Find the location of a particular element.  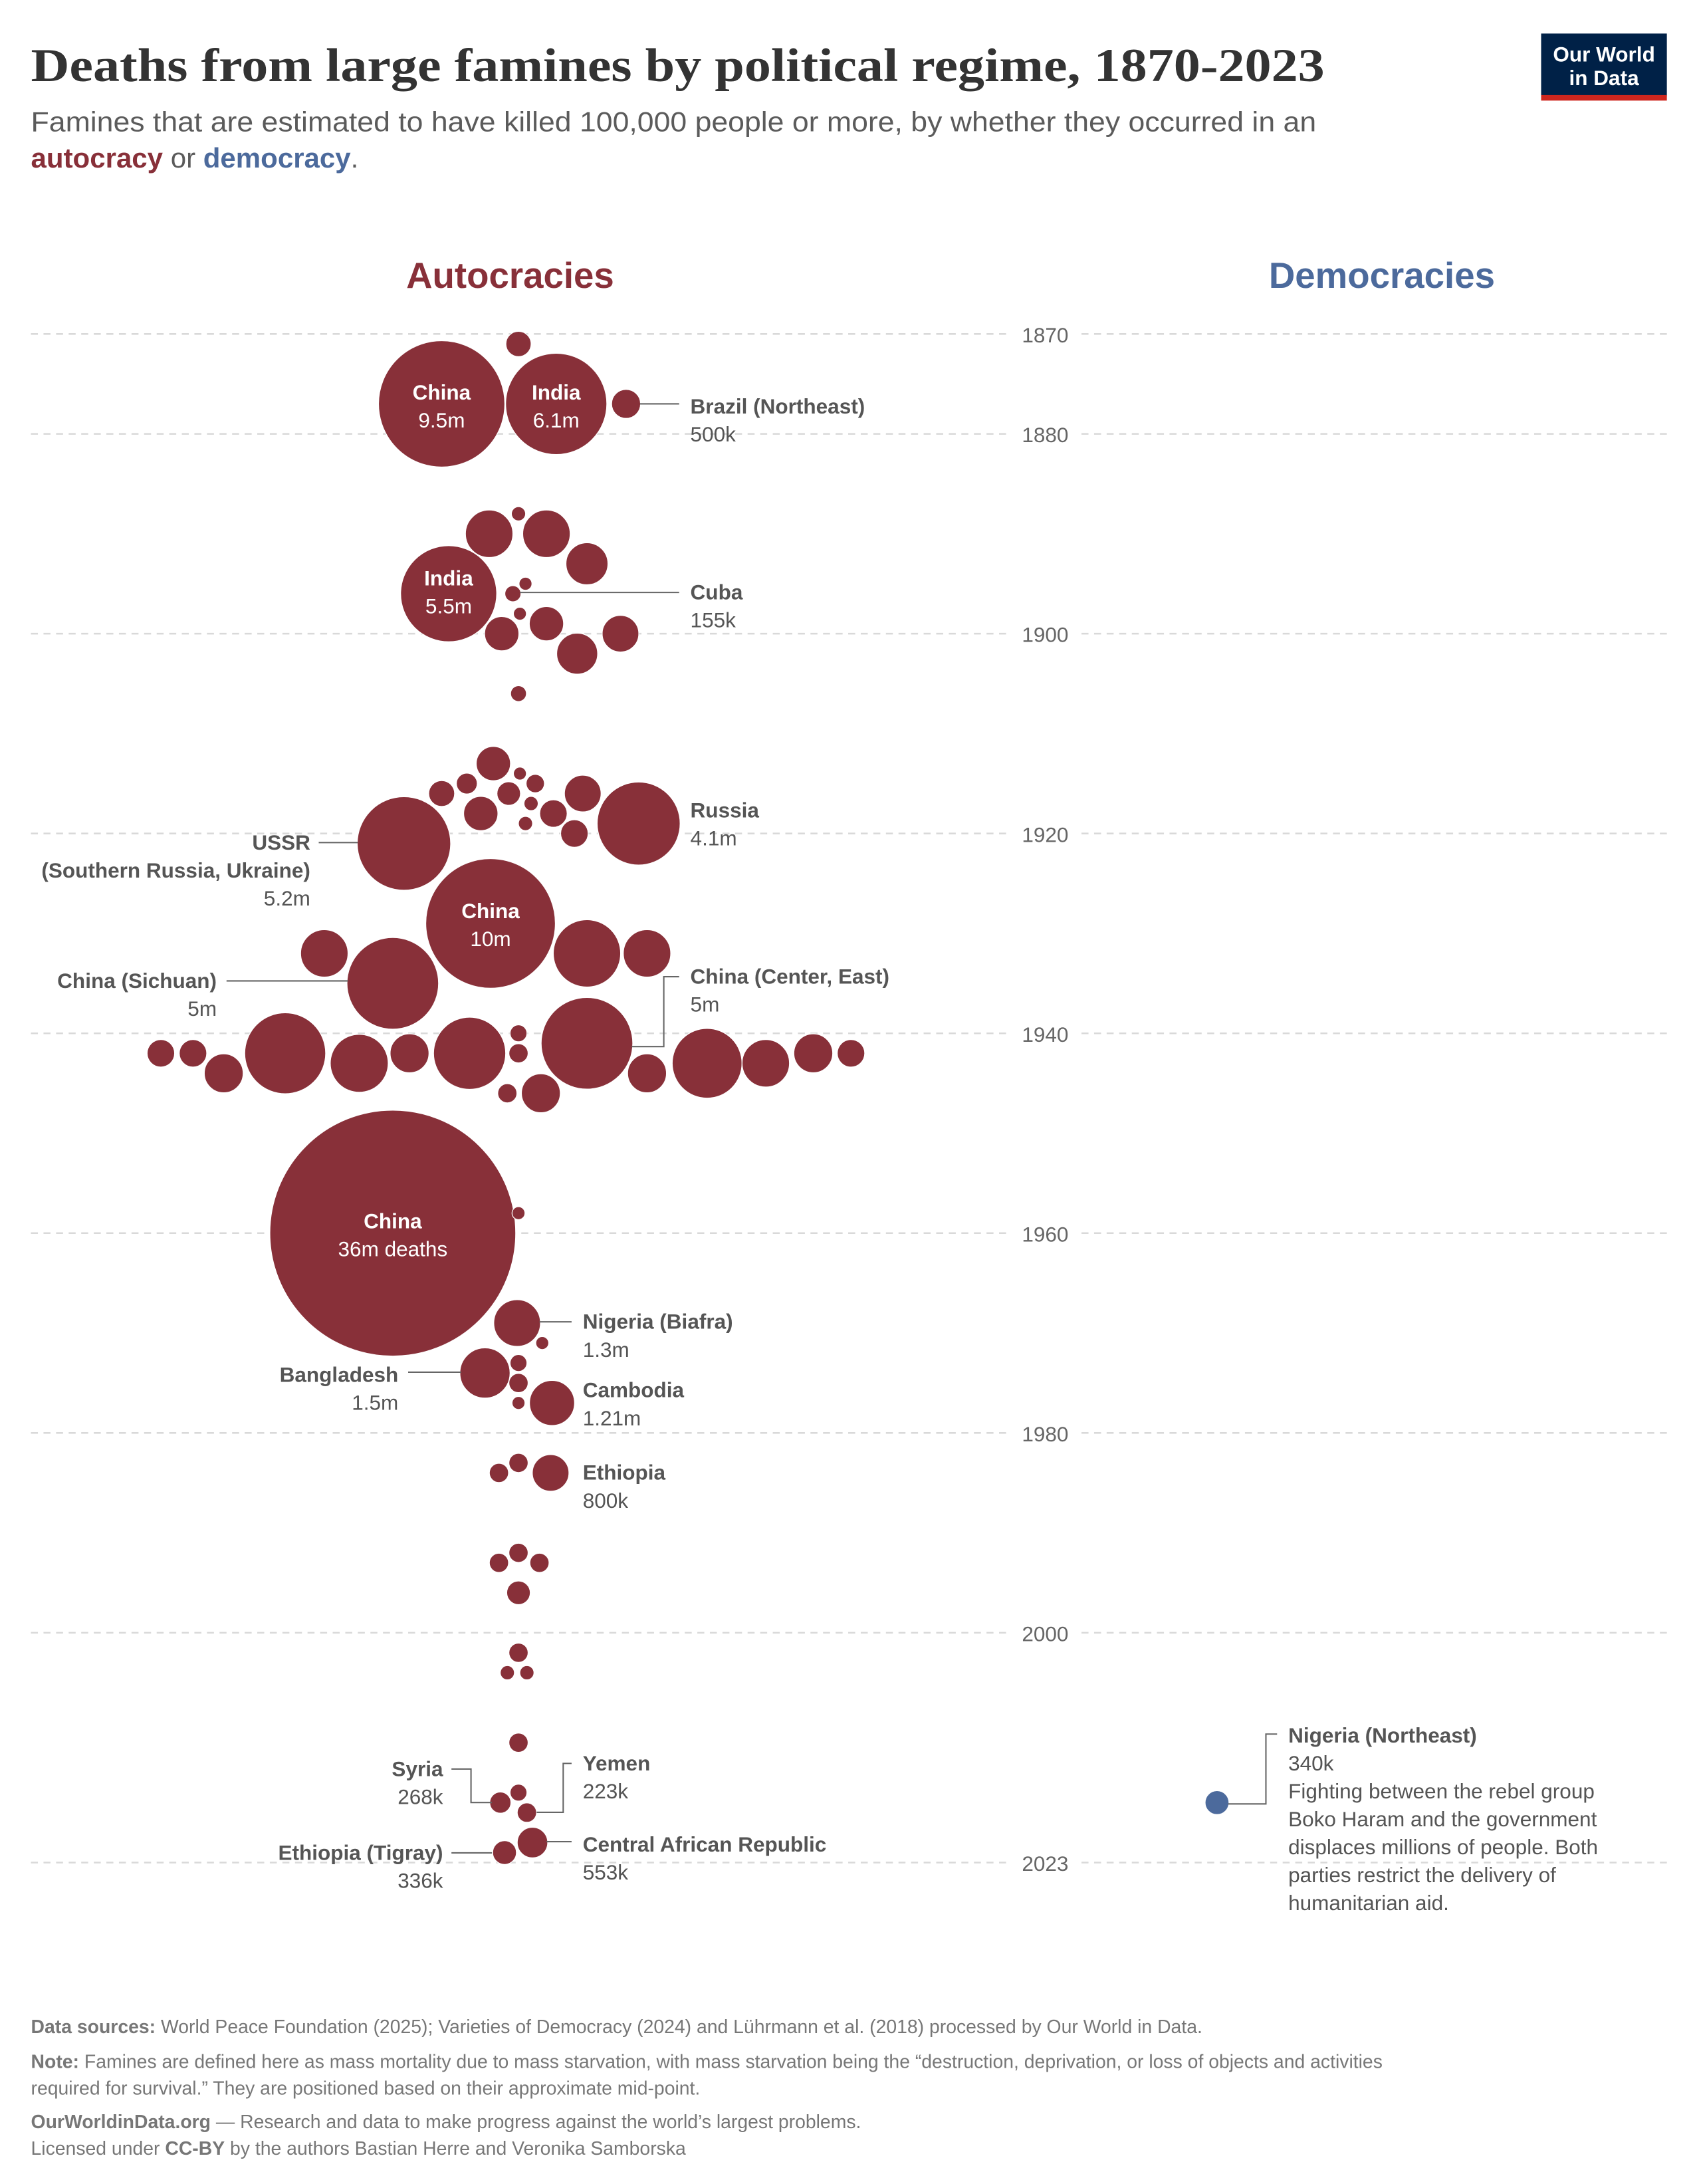

bubble-china-center-east-1941 is located at coordinates (586, 1043).